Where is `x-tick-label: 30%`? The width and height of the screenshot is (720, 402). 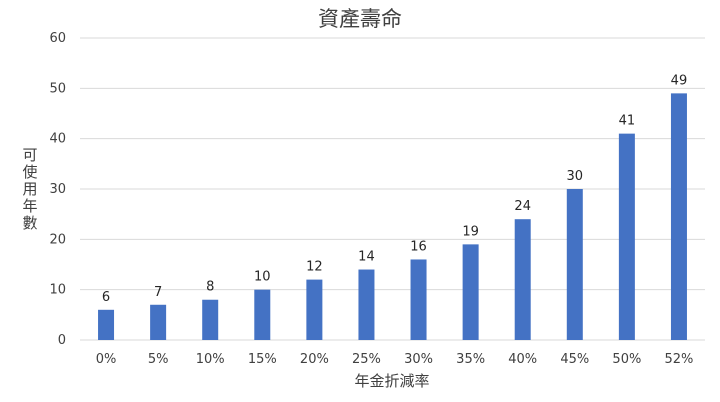 x-tick-label: 30% is located at coordinates (418, 359).